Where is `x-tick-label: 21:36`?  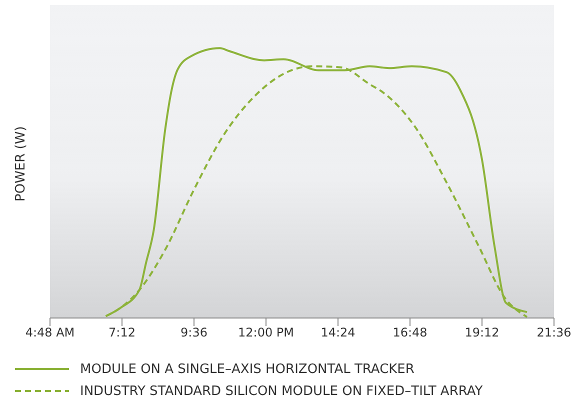 x-tick-label: 21:36 is located at coordinates (554, 333).